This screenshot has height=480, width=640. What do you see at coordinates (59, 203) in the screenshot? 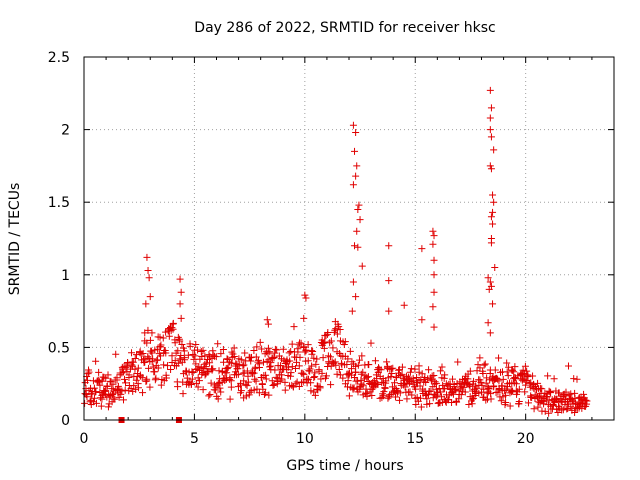
I see `y-tick-label: 1.5` at bounding box center [59, 203].